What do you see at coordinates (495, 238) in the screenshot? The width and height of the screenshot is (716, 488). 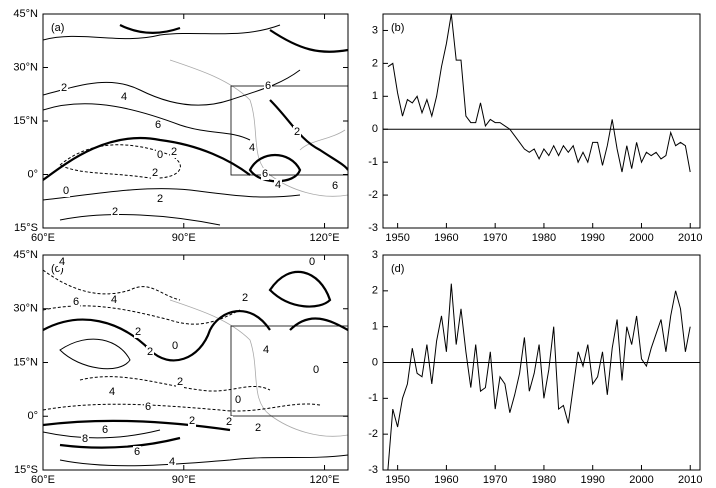 I see `x-tick-label: 1970` at bounding box center [495, 238].